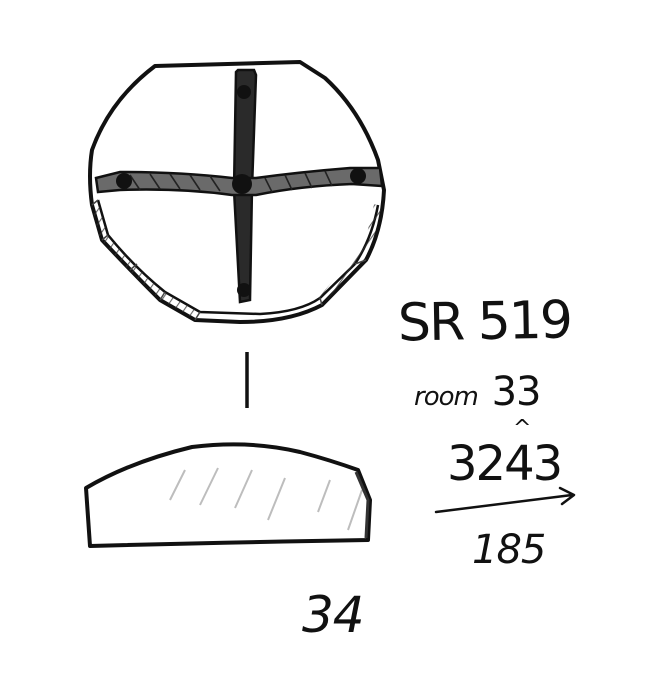  Describe the element at coordinates (231, 181) in the screenshot. I see `cross-bar-hatching` at that location.